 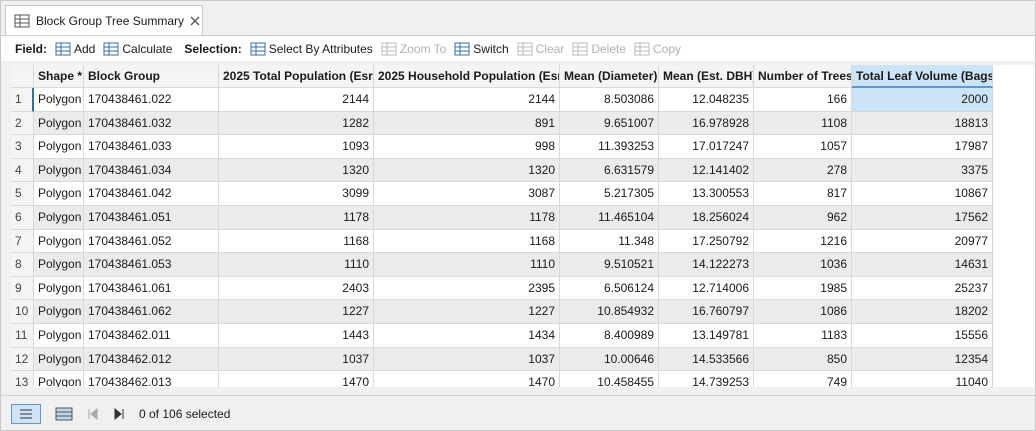 I want to click on table-cell: 1216, so click(x=803, y=241).